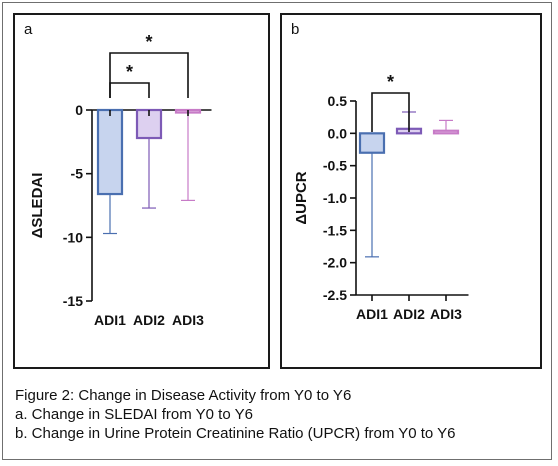 The image size is (558, 466). What do you see at coordinates (372, 143) in the screenshot?
I see `b-bar-adi1` at bounding box center [372, 143].